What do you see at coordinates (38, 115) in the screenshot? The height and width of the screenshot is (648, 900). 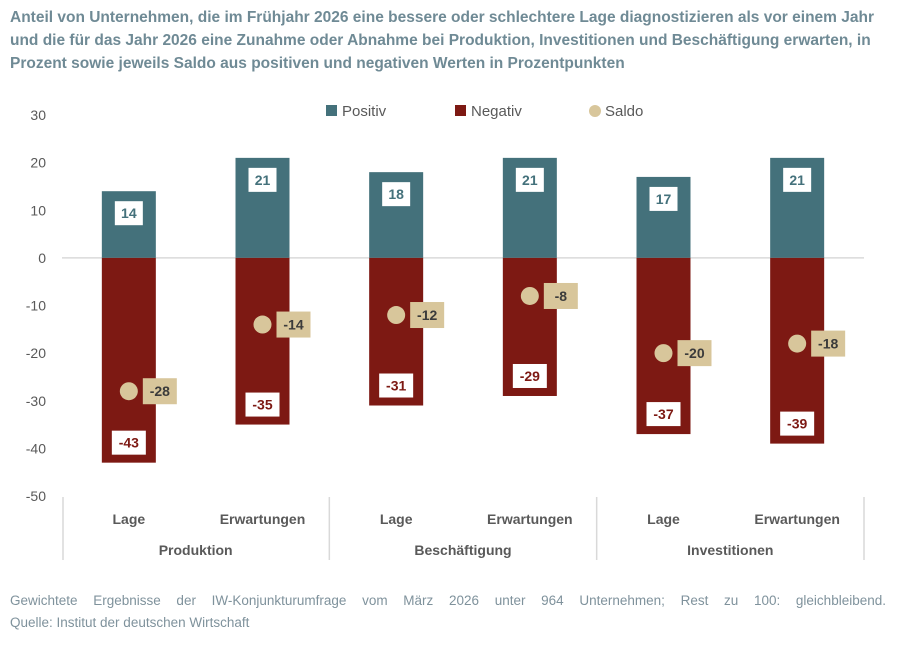 I see `y-tick-label: 30` at bounding box center [38, 115].